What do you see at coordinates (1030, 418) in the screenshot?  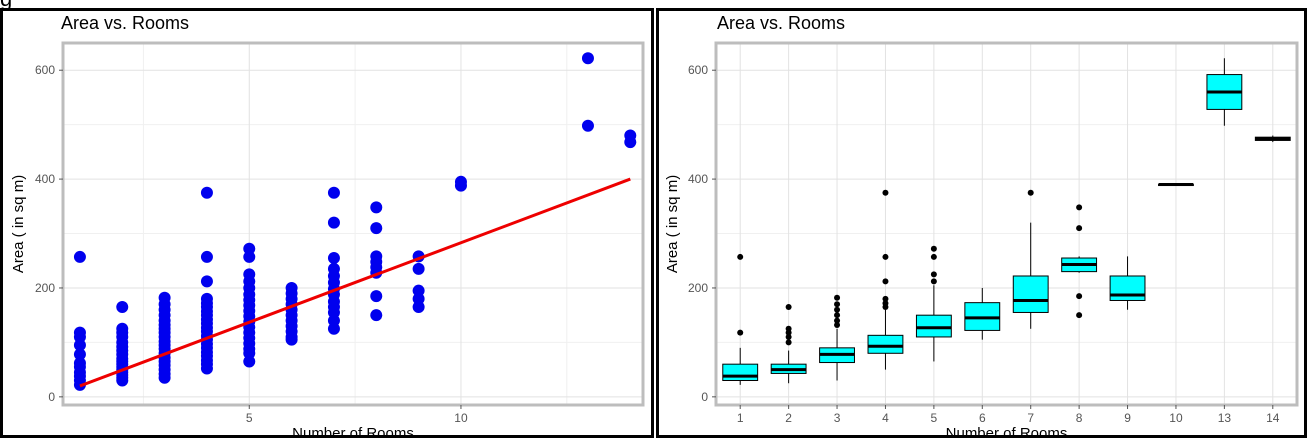 I see `x-tick-label: 7` at bounding box center [1030, 418].